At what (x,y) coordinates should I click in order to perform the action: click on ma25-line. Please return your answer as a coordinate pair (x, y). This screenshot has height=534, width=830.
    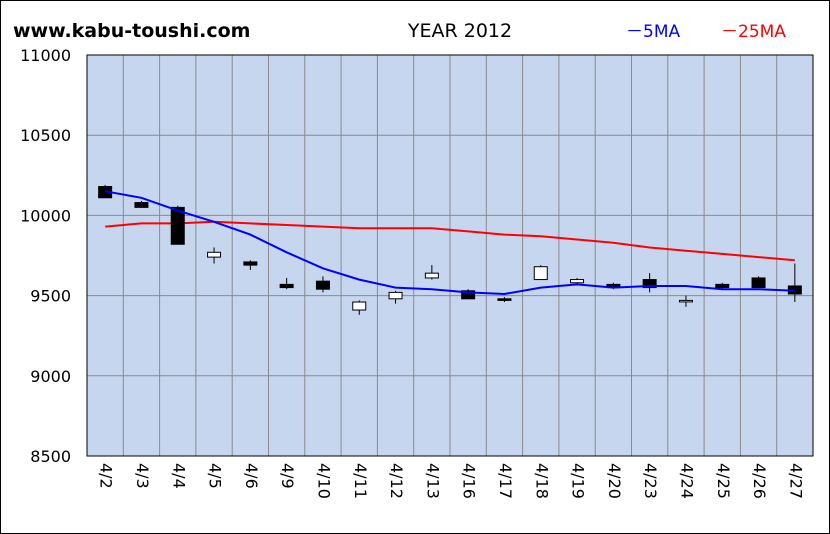
    Looking at the image, I should click on (450, 241).